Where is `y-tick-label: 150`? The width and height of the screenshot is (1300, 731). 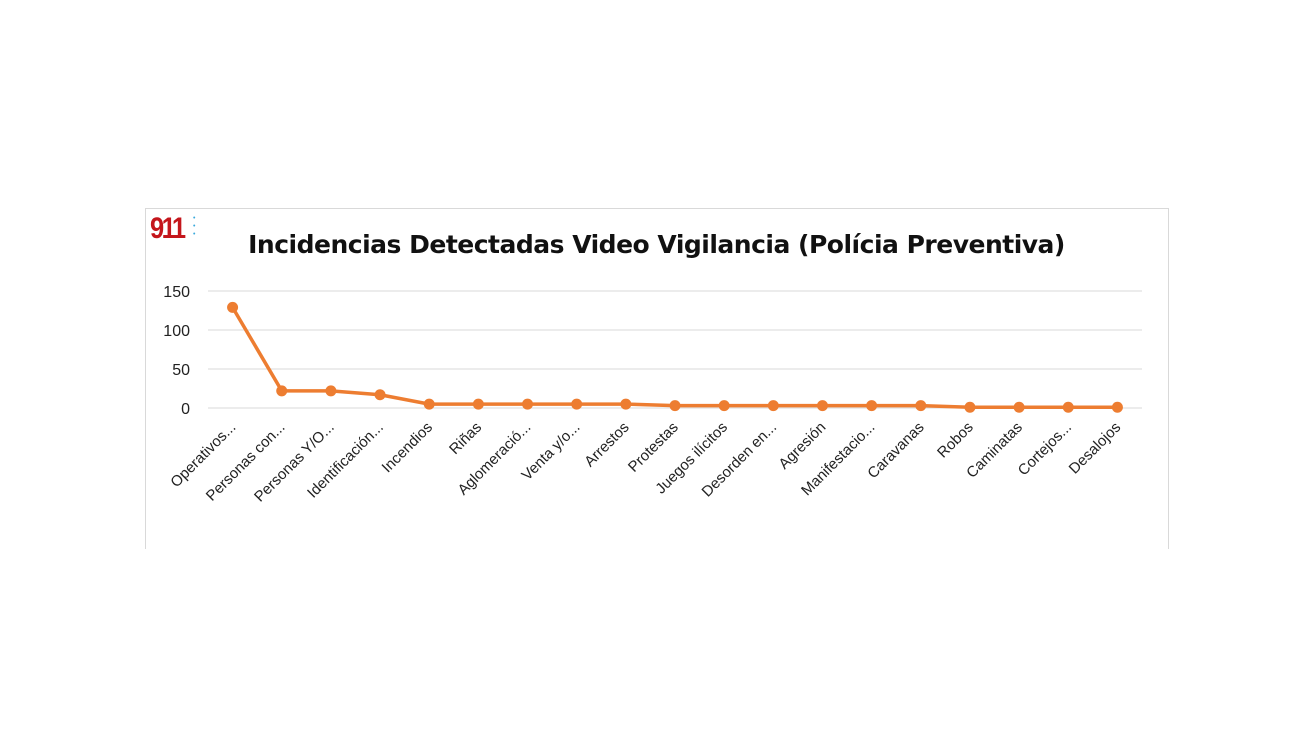
y-tick-label: 150 is located at coordinates (176, 292).